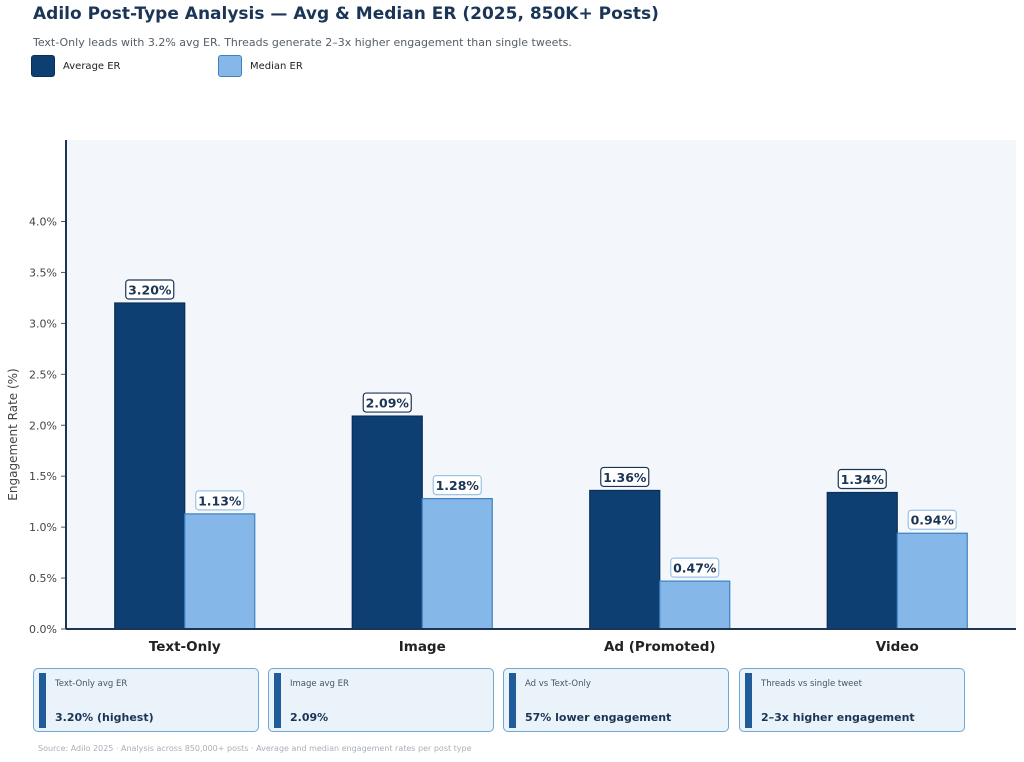 This screenshot has height=762, width=1024. I want to click on y-tick-label: 4.0%, so click(43, 222).